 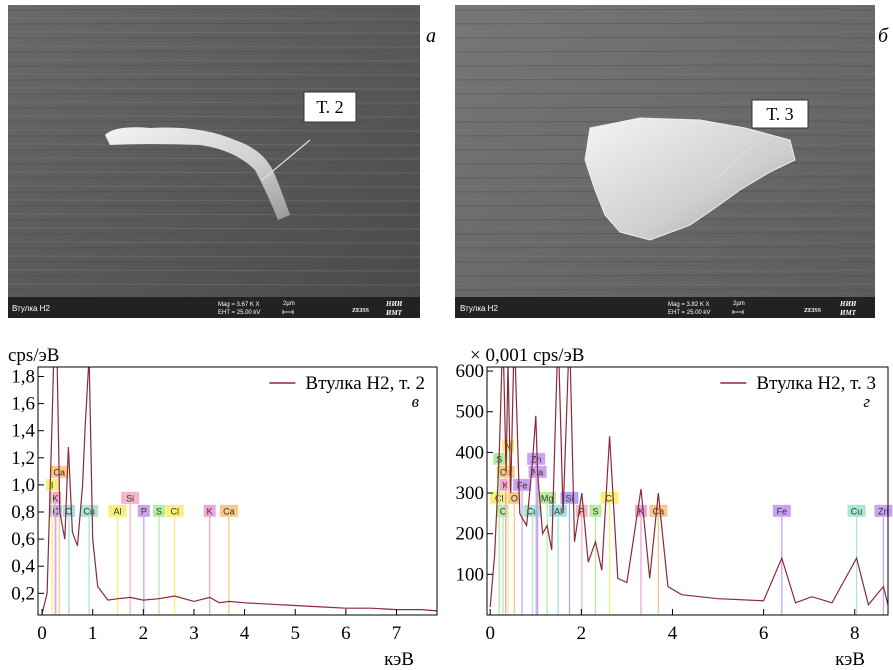 What do you see at coordinates (23, 566) in the screenshot?
I see `y-tick-label: 0,4` at bounding box center [23, 566].